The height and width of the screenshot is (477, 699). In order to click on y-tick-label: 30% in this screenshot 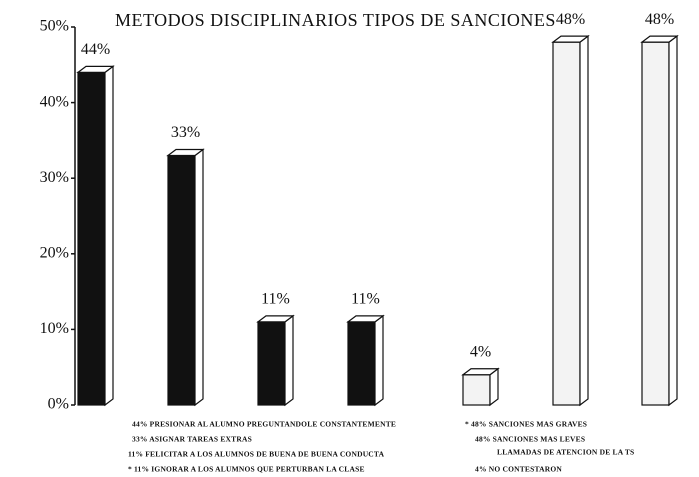, I will do `click(54, 177)`.